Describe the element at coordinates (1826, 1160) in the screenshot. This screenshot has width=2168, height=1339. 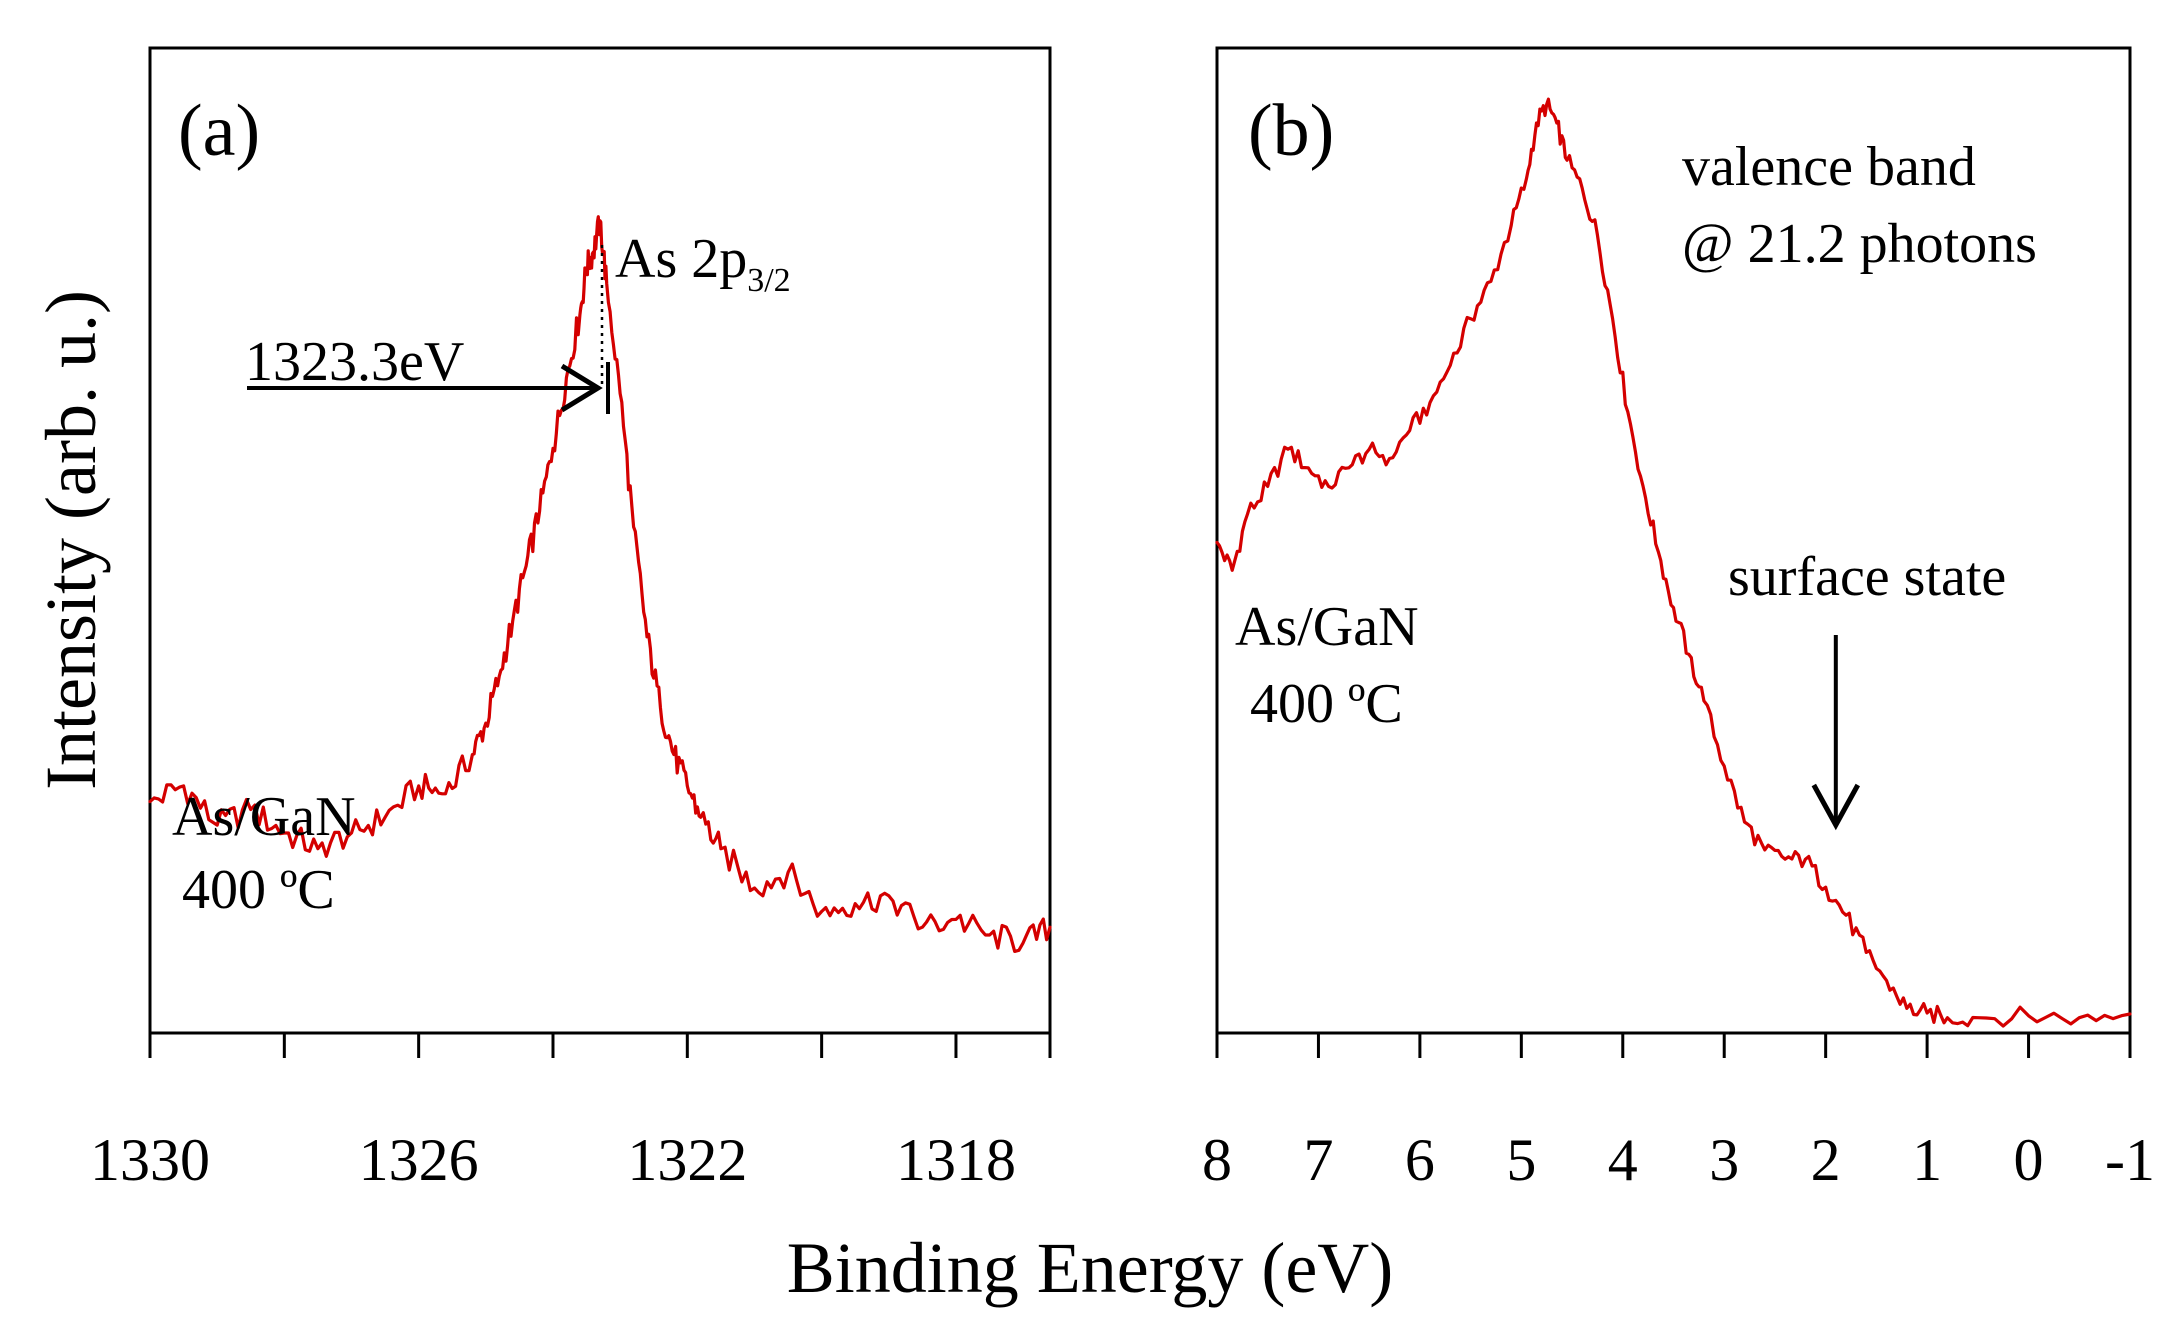
I see `panel-b-x-tick-label: 2` at that location.